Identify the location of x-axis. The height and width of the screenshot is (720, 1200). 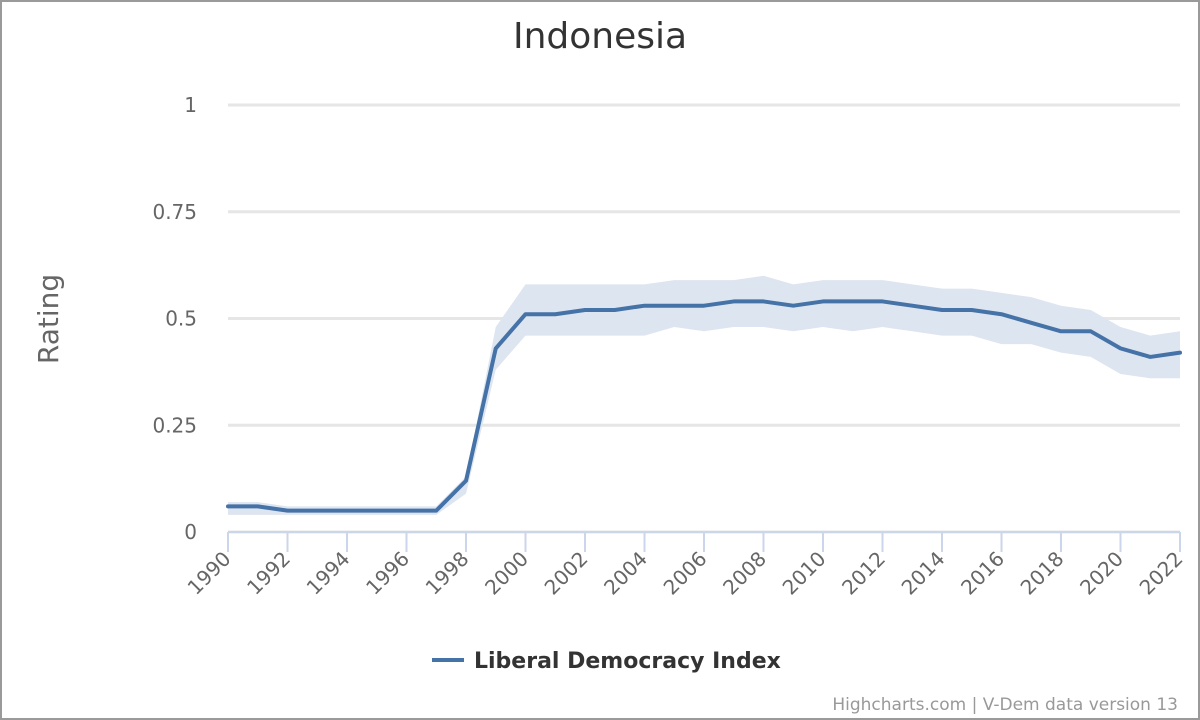
(704, 541).